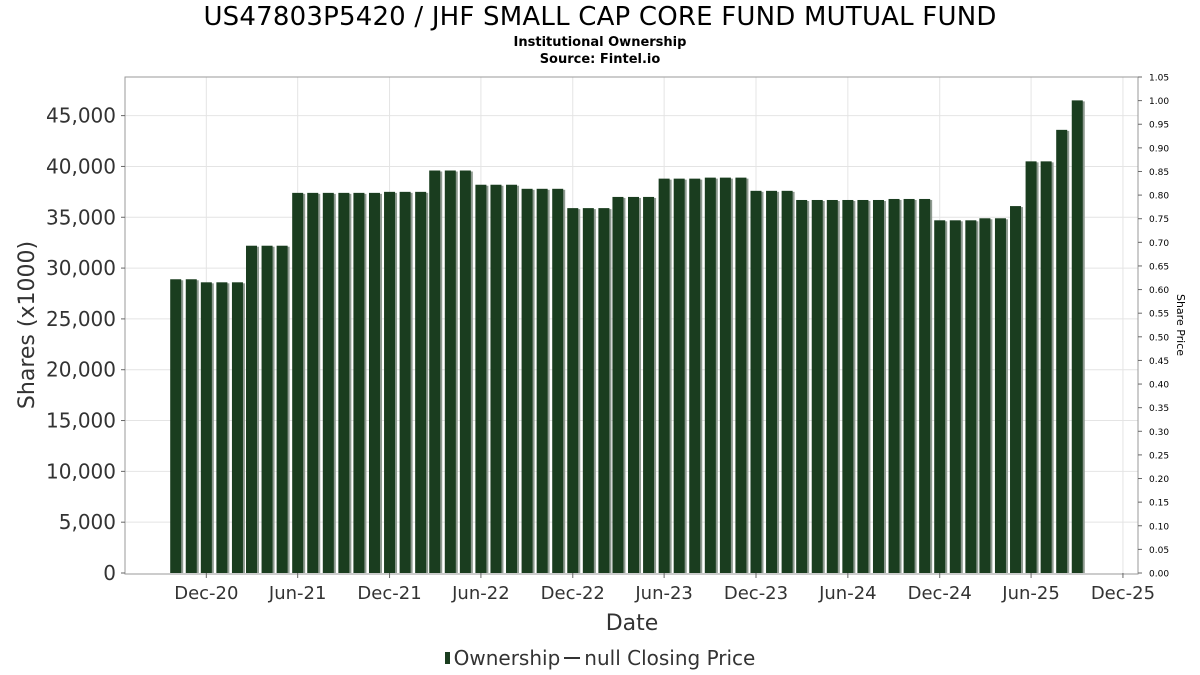 Image resolution: width=1200 pixels, height=675 pixels. I want to click on x-tick-label: Jun-21, so click(297, 593).